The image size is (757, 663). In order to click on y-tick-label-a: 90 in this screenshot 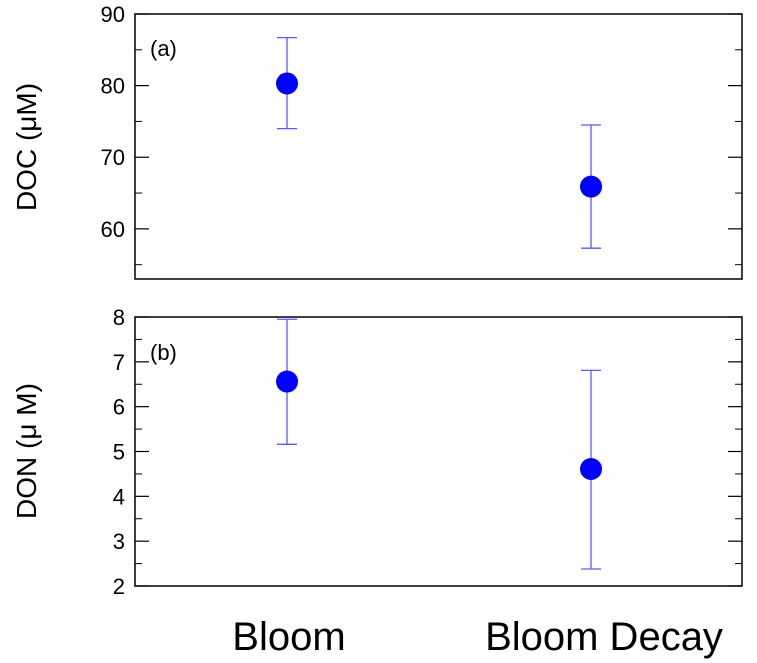, I will do `click(113, 14)`.